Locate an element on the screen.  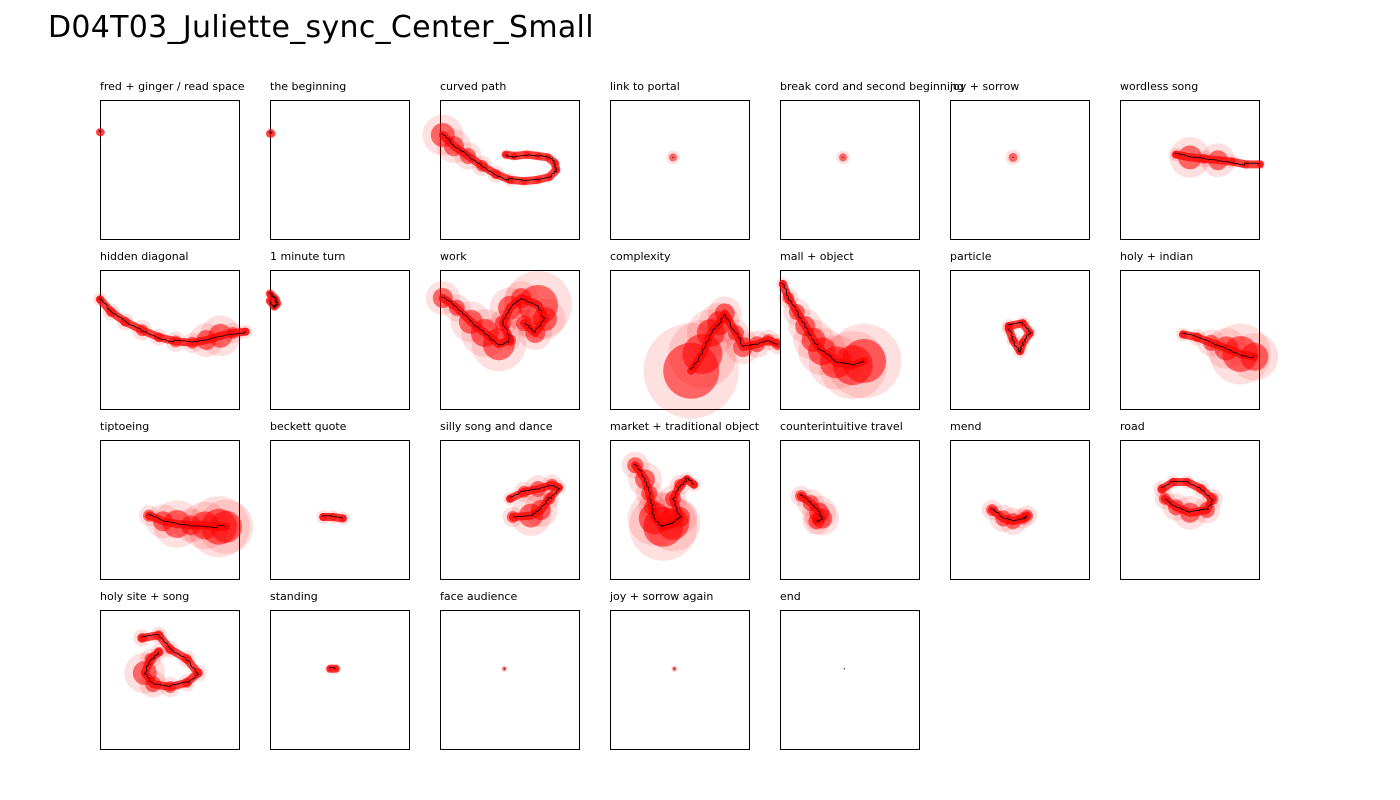
chart-panel: standing is located at coordinates (370, 680).